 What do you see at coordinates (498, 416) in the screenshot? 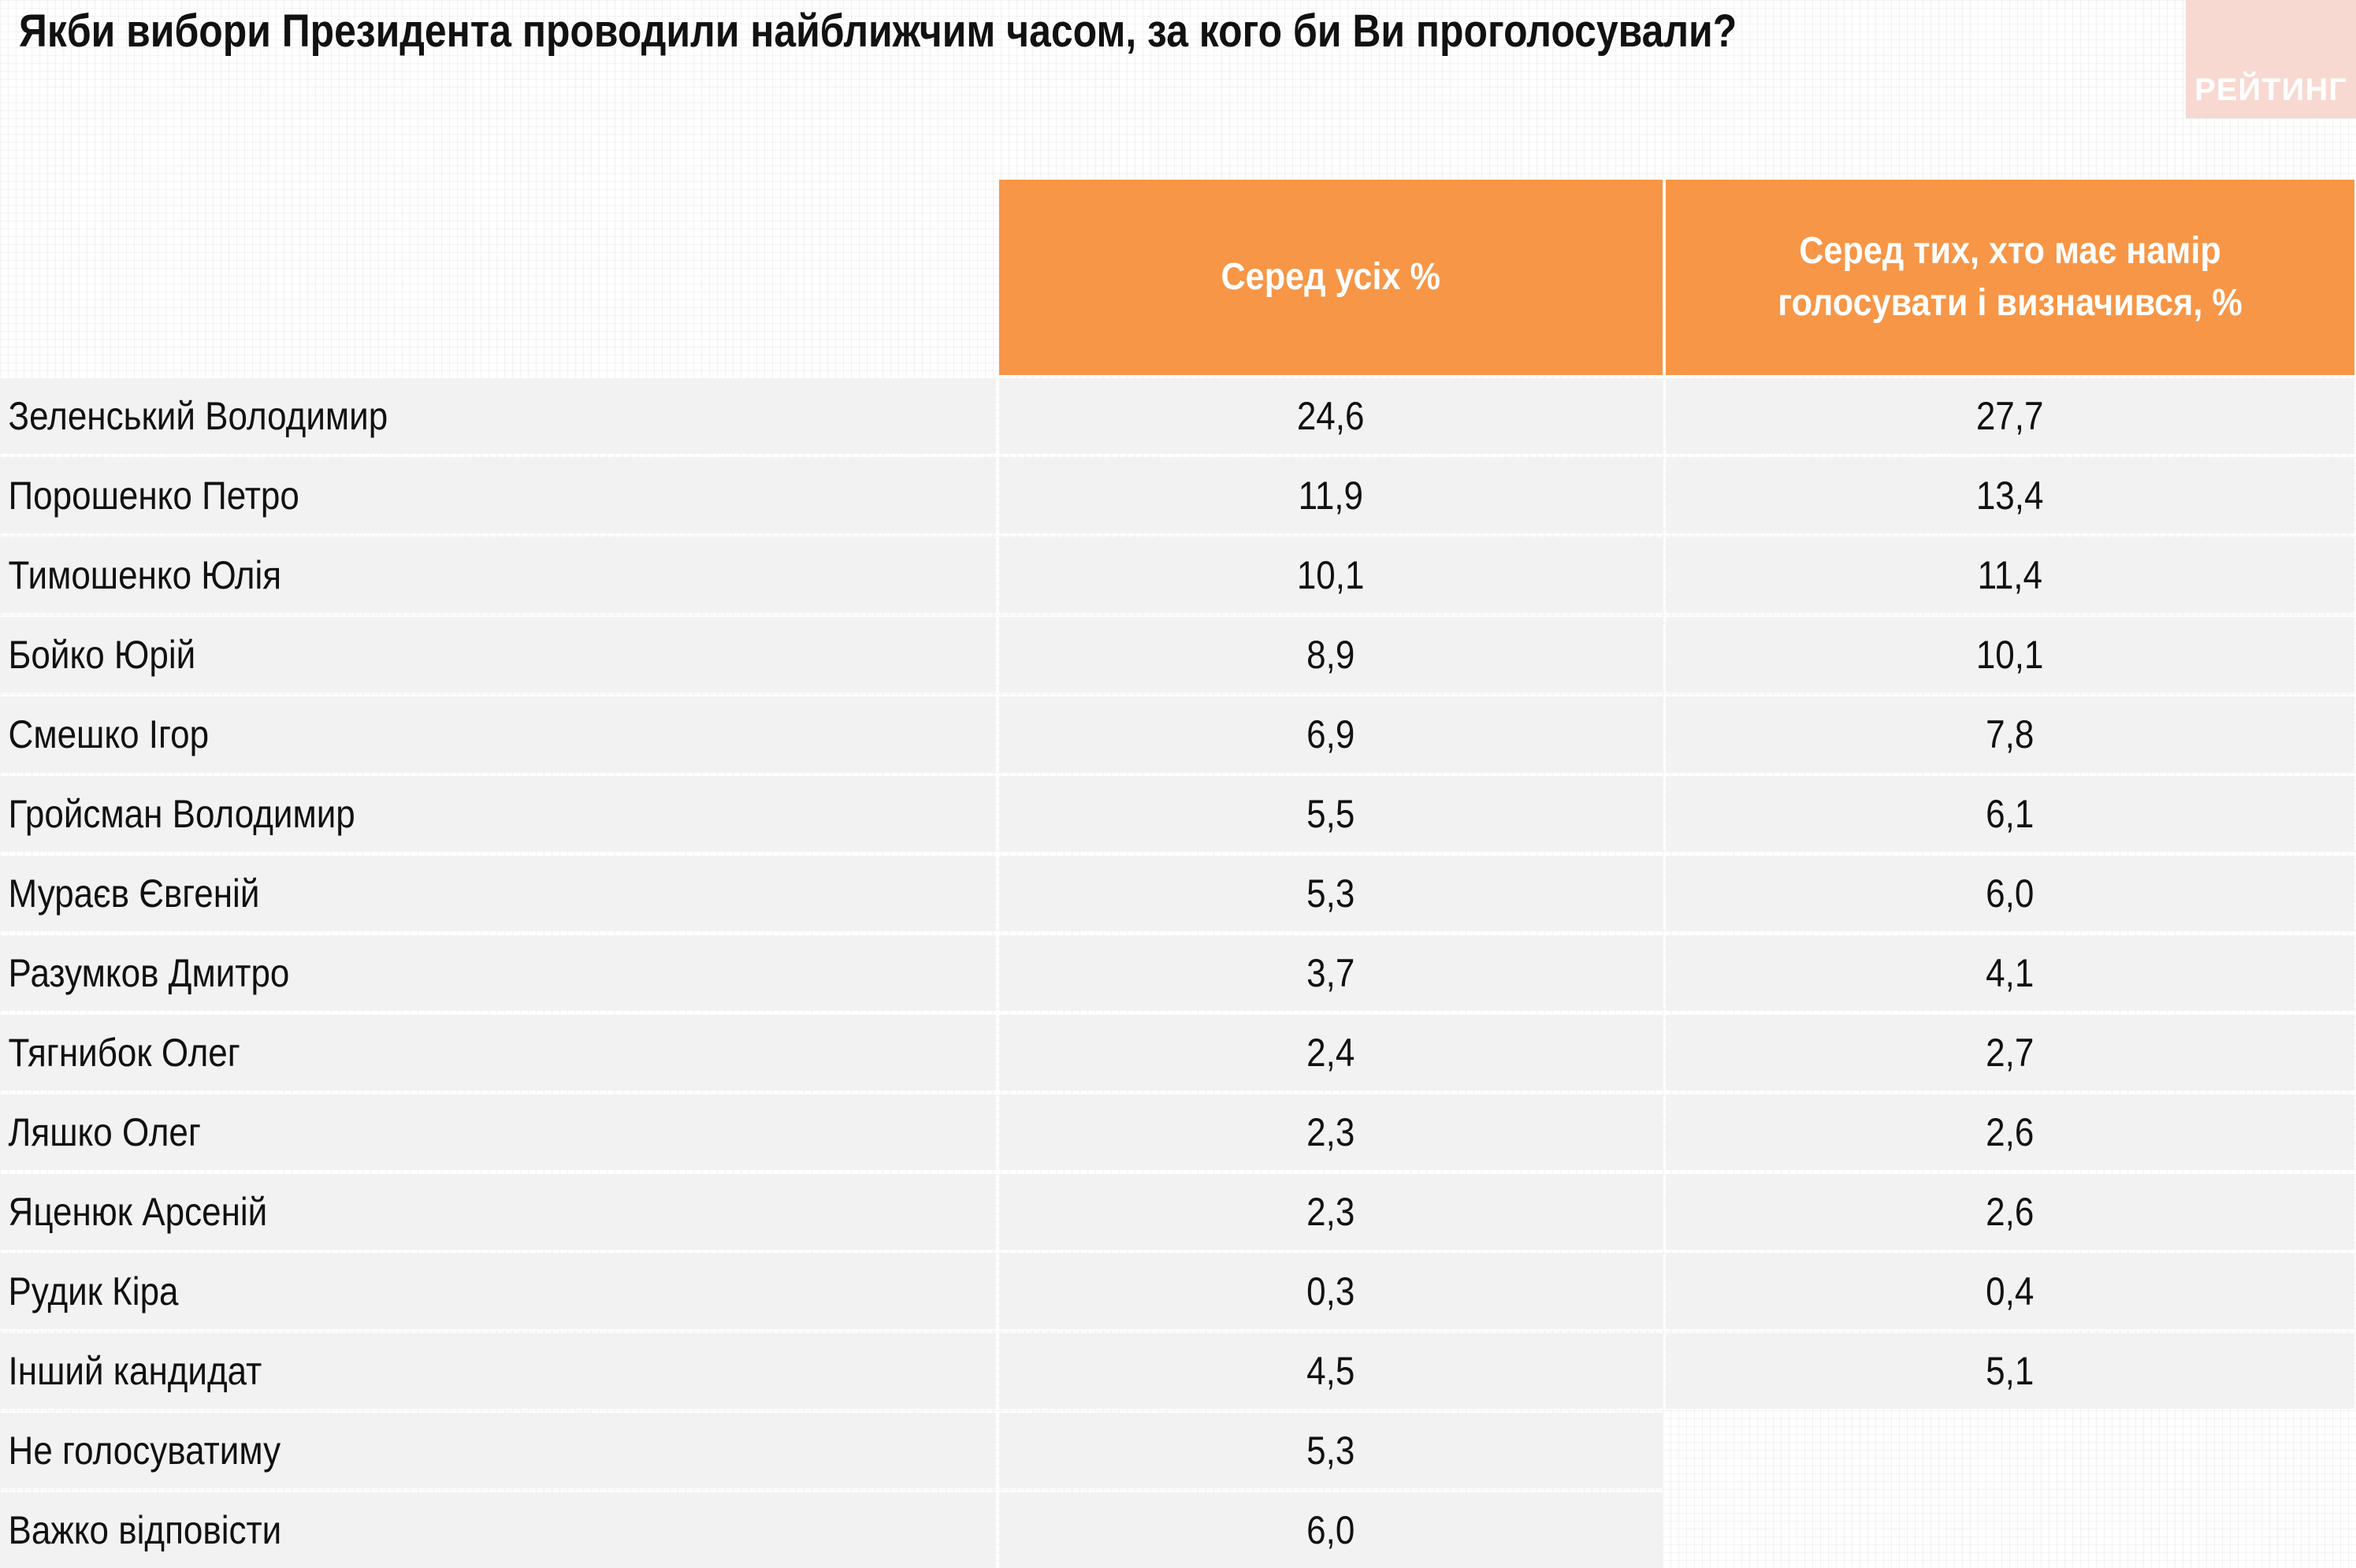
I see `candidate-name-cell: Зеленський Володимир` at bounding box center [498, 416].